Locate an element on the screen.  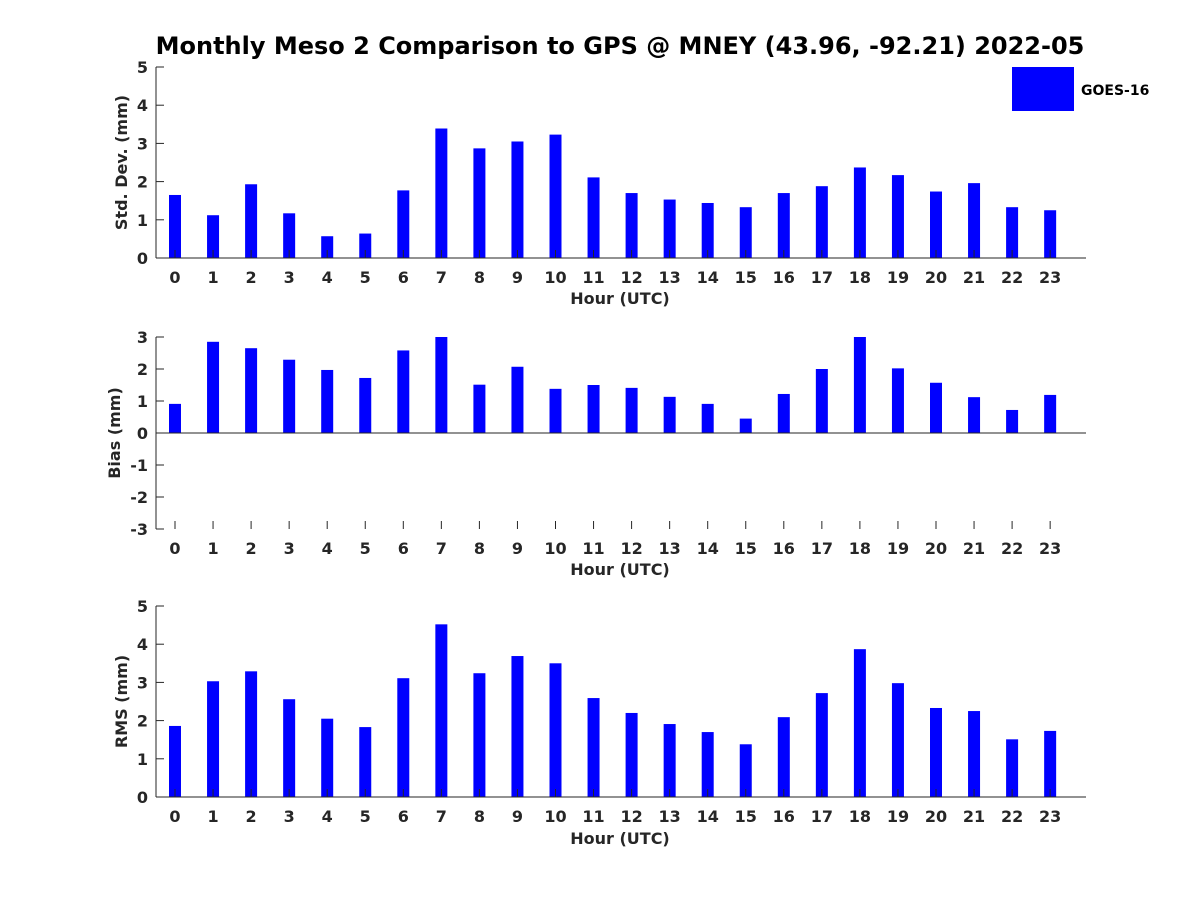
bias-y-tick-label: -2 is located at coordinates (139, 497).